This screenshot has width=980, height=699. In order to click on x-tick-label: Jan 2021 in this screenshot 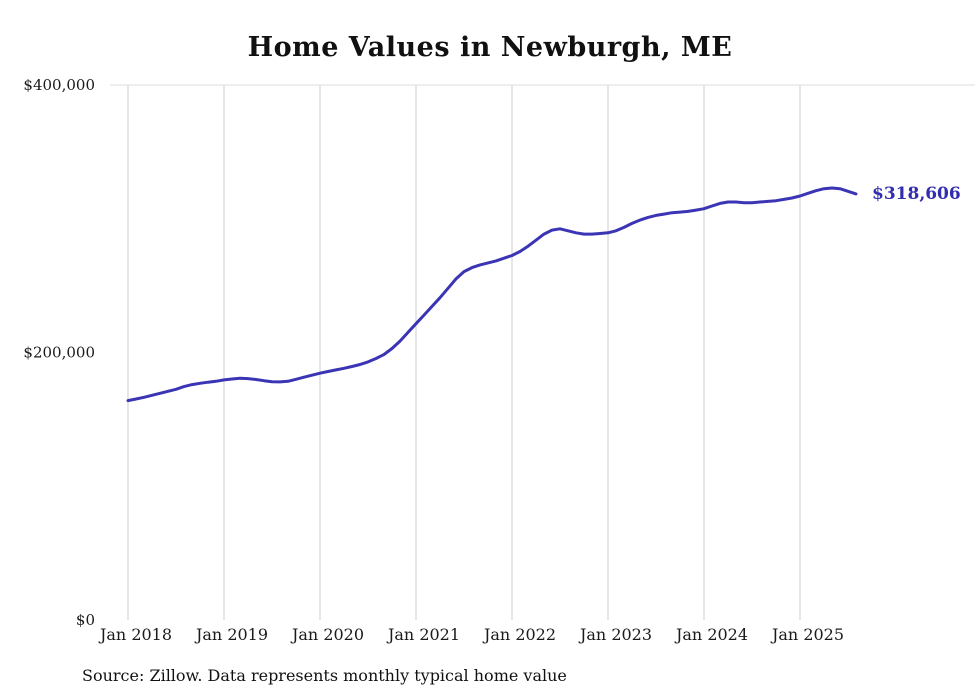, I will do `click(423, 634)`.